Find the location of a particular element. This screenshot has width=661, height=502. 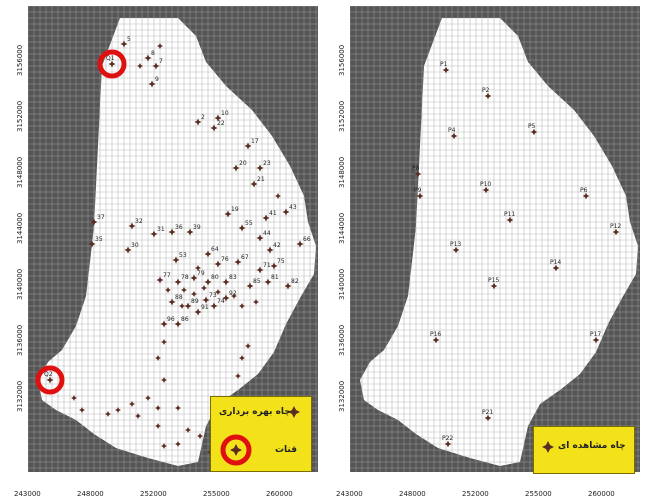

pumping-well-number: 92 is located at coordinates (233, 293).